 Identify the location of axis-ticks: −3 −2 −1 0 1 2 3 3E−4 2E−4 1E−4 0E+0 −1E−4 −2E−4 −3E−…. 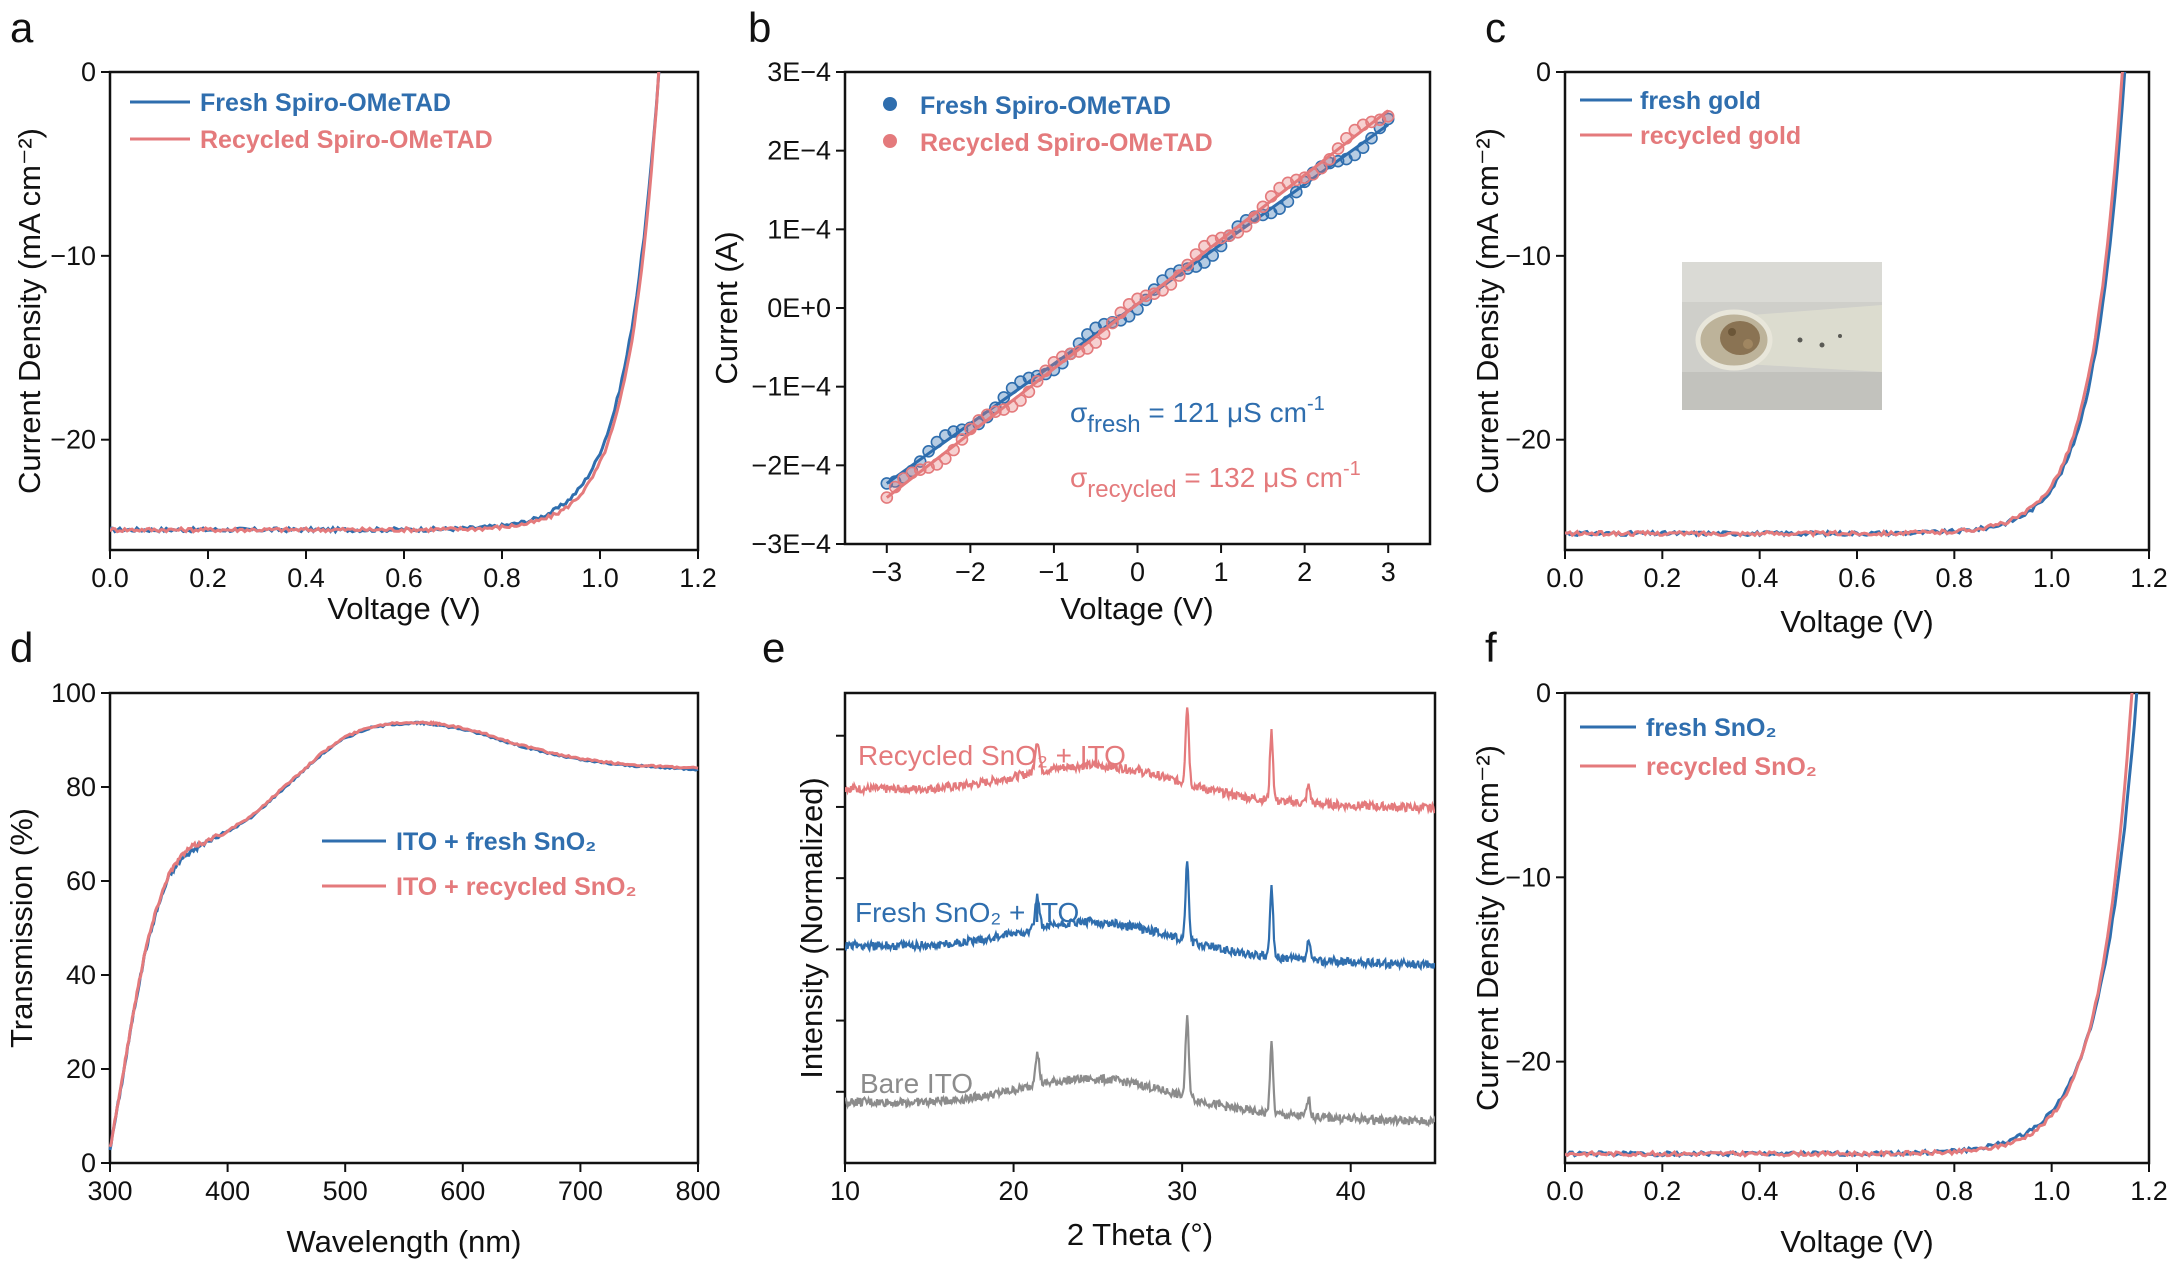
(1073, 322).